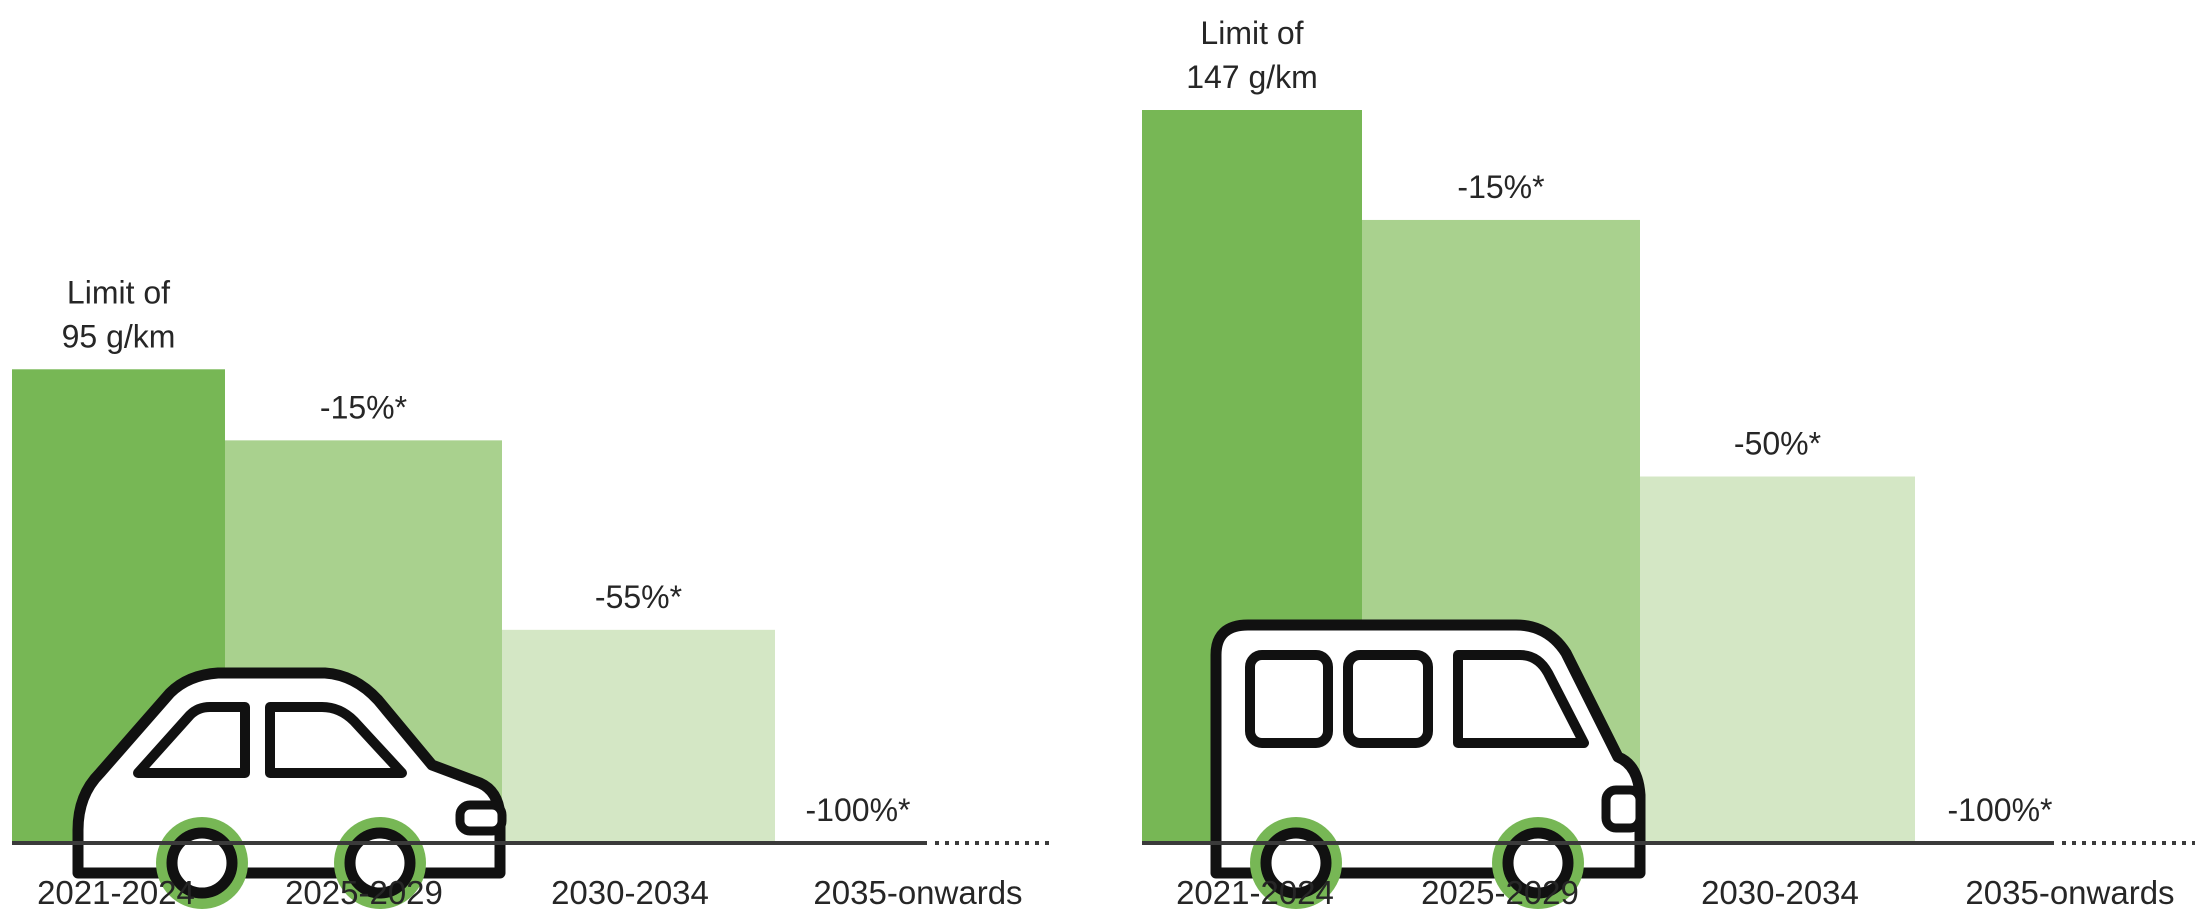 The image size is (2201, 915). I want to click on data-label: 95 g/km, so click(119, 336).